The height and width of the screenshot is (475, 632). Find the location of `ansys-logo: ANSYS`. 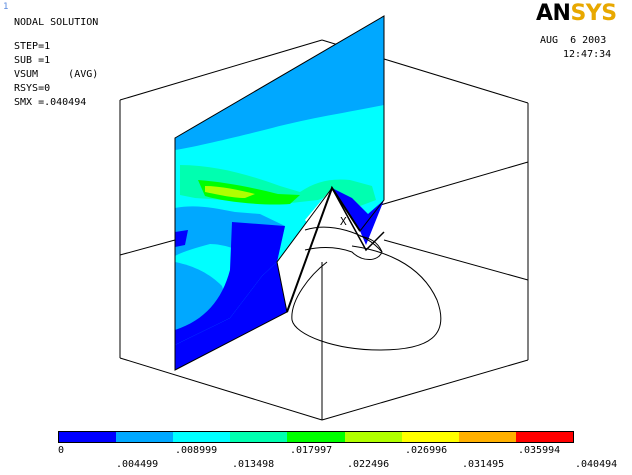

ansys-logo: ANSYS is located at coordinates (576, 14).